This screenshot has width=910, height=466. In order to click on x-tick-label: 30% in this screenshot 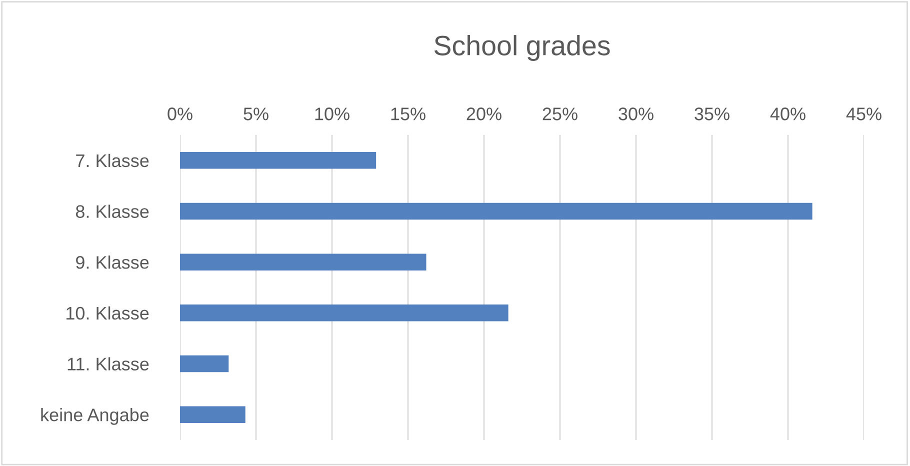, I will do `click(636, 114)`.